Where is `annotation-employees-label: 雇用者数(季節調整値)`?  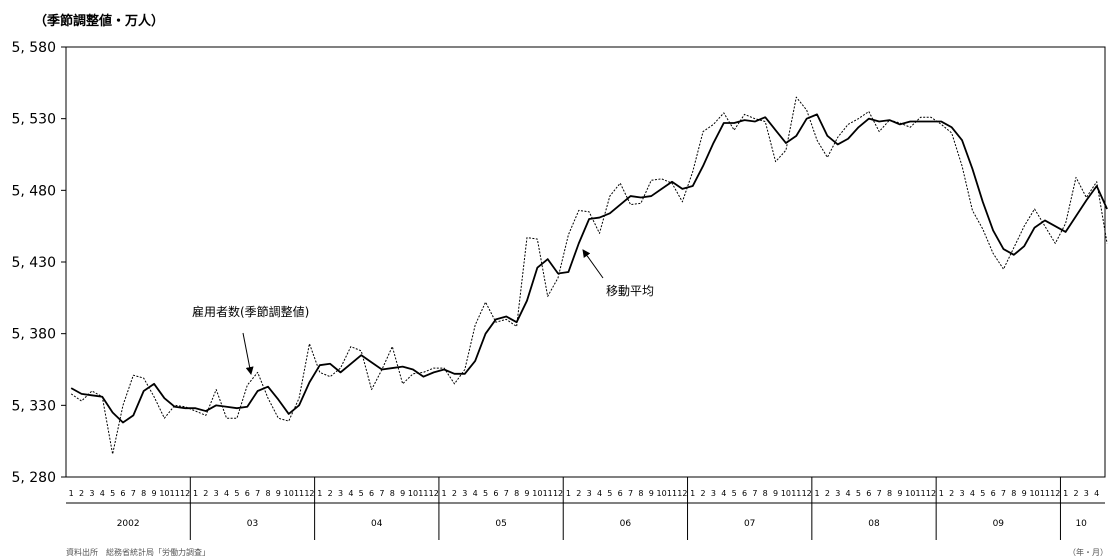
annotation-employees-label: 雇用者数(季節調整値) is located at coordinates (250, 311).